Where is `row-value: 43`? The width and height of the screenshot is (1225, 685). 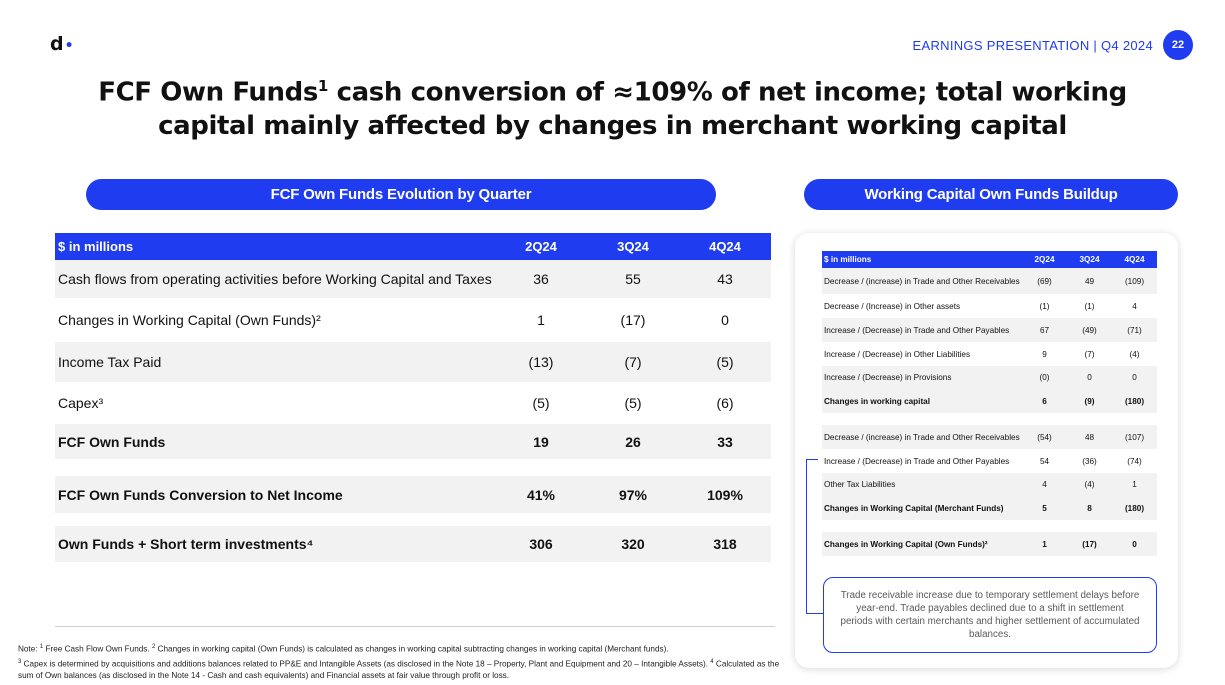 row-value: 43 is located at coordinates (725, 279).